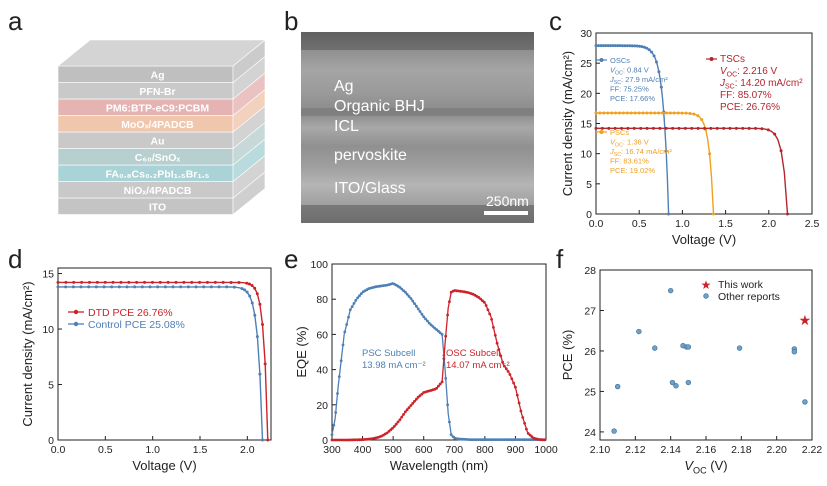 The image size is (827, 486). What do you see at coordinates (632, 98) in the screenshot?
I see `chart-c-legend-oscs-4: PCE: 17.66%` at bounding box center [632, 98].